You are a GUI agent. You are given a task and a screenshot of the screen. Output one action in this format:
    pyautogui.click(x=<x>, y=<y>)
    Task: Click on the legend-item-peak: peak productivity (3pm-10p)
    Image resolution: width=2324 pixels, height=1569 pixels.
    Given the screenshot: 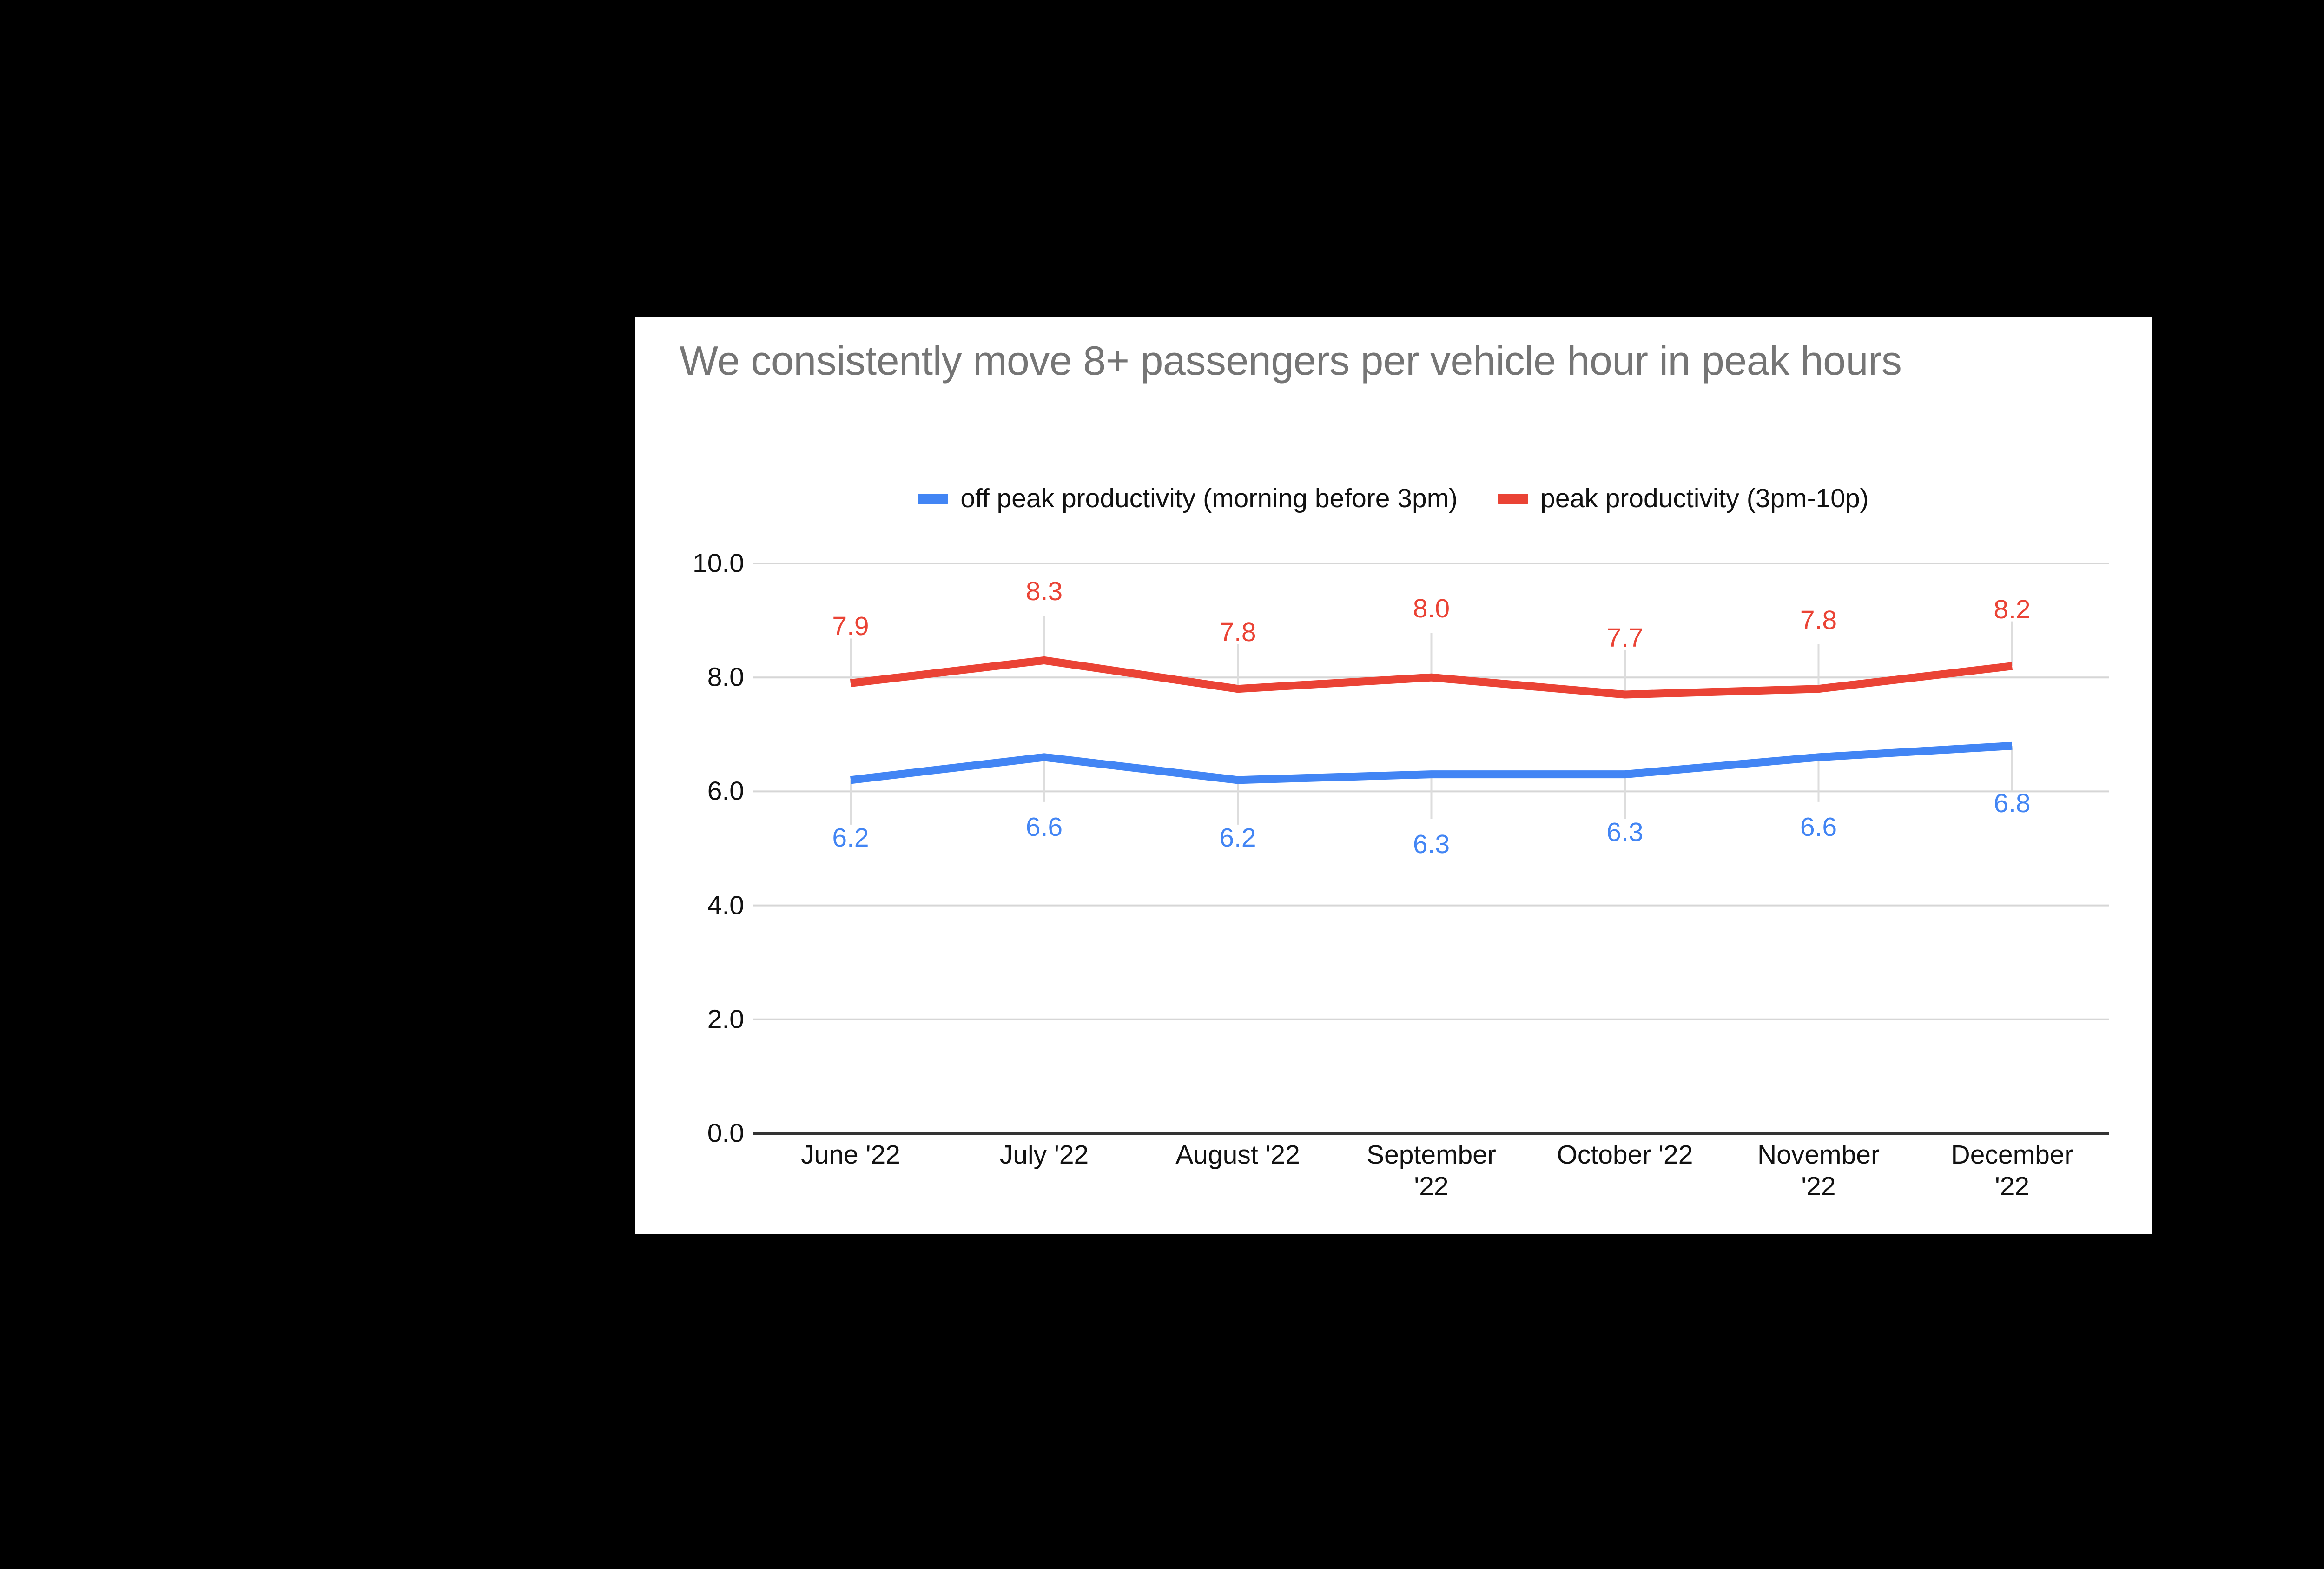 What is the action you would take?
    pyautogui.click(x=1683, y=499)
    